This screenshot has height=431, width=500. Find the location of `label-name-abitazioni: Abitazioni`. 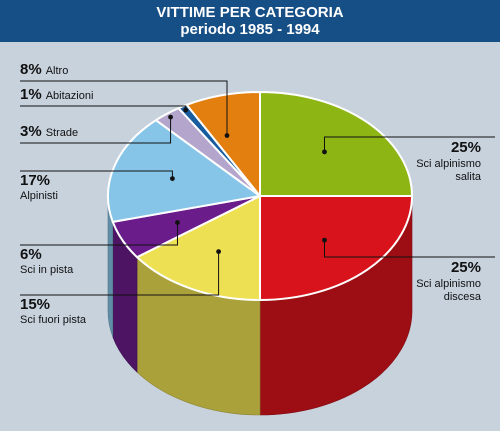

label-name-abitazioni: Abitazioni is located at coordinates (70, 96).